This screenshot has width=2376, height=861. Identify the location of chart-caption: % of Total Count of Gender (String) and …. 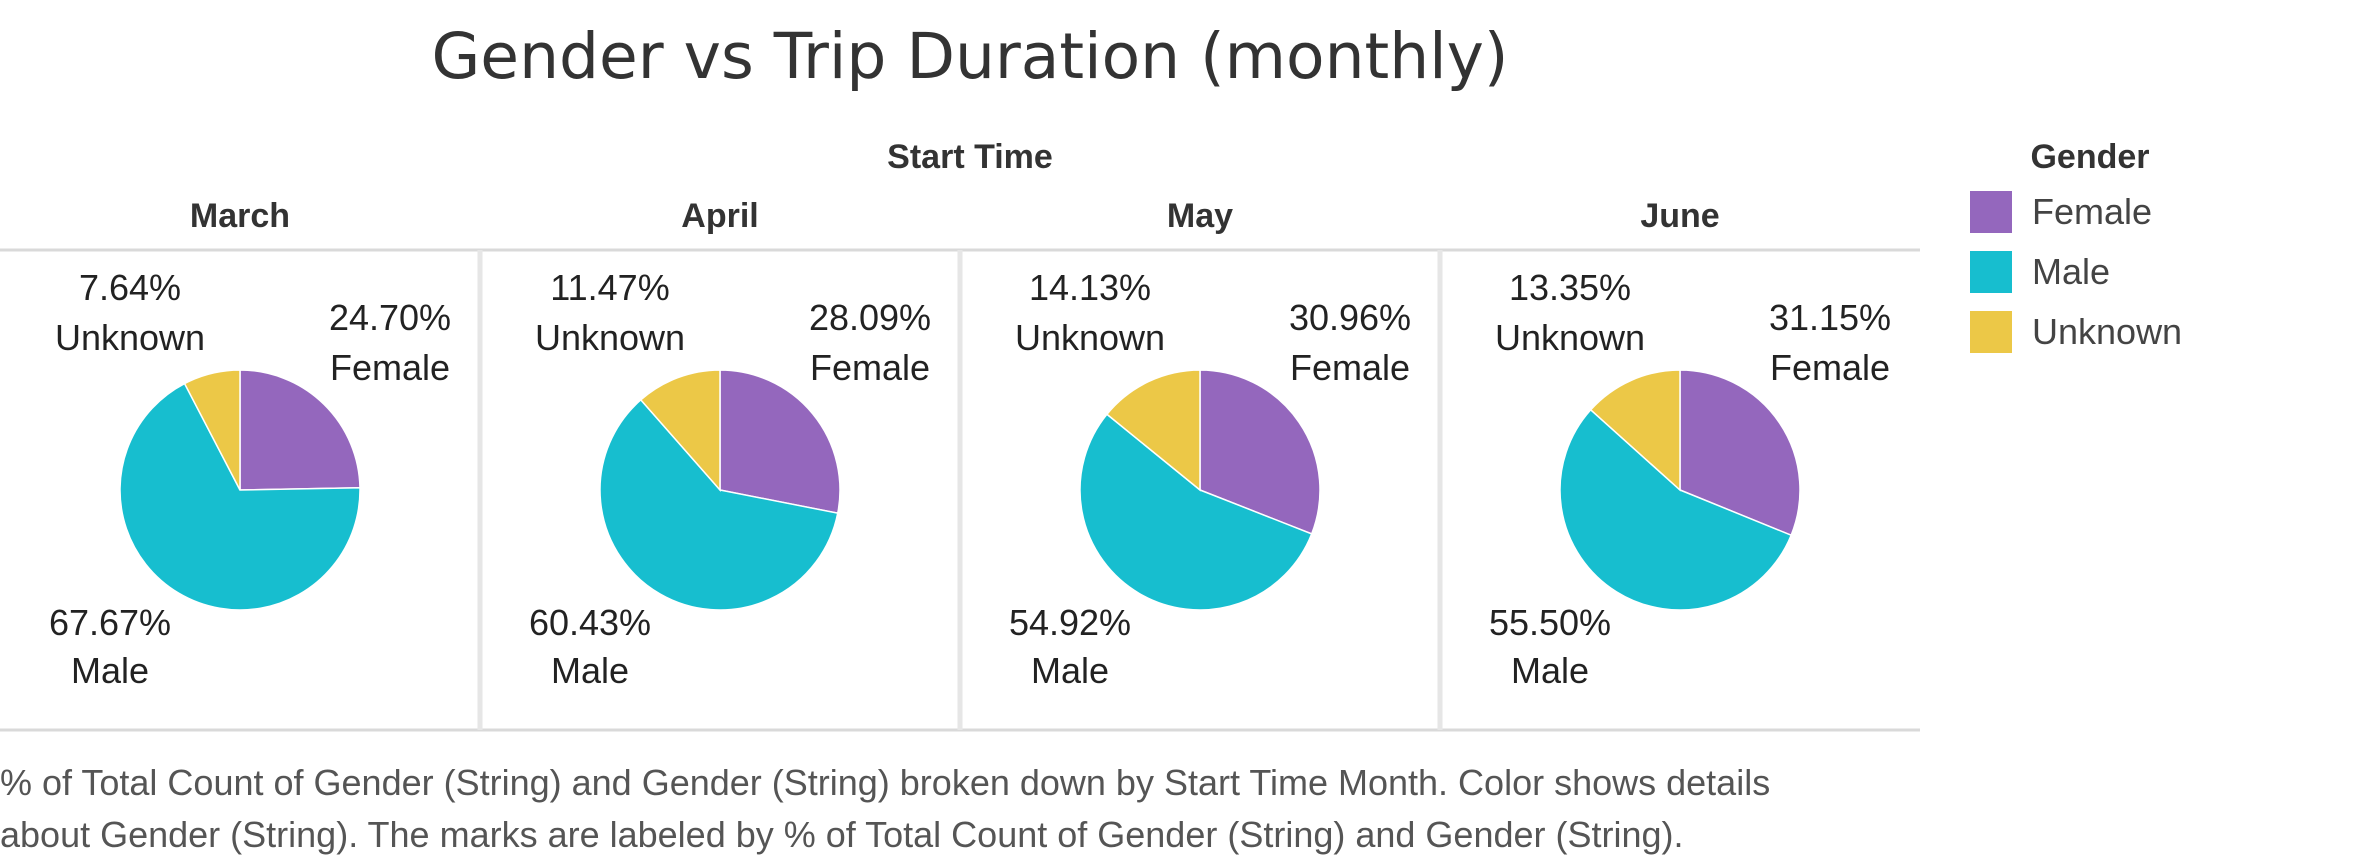
(960, 809).